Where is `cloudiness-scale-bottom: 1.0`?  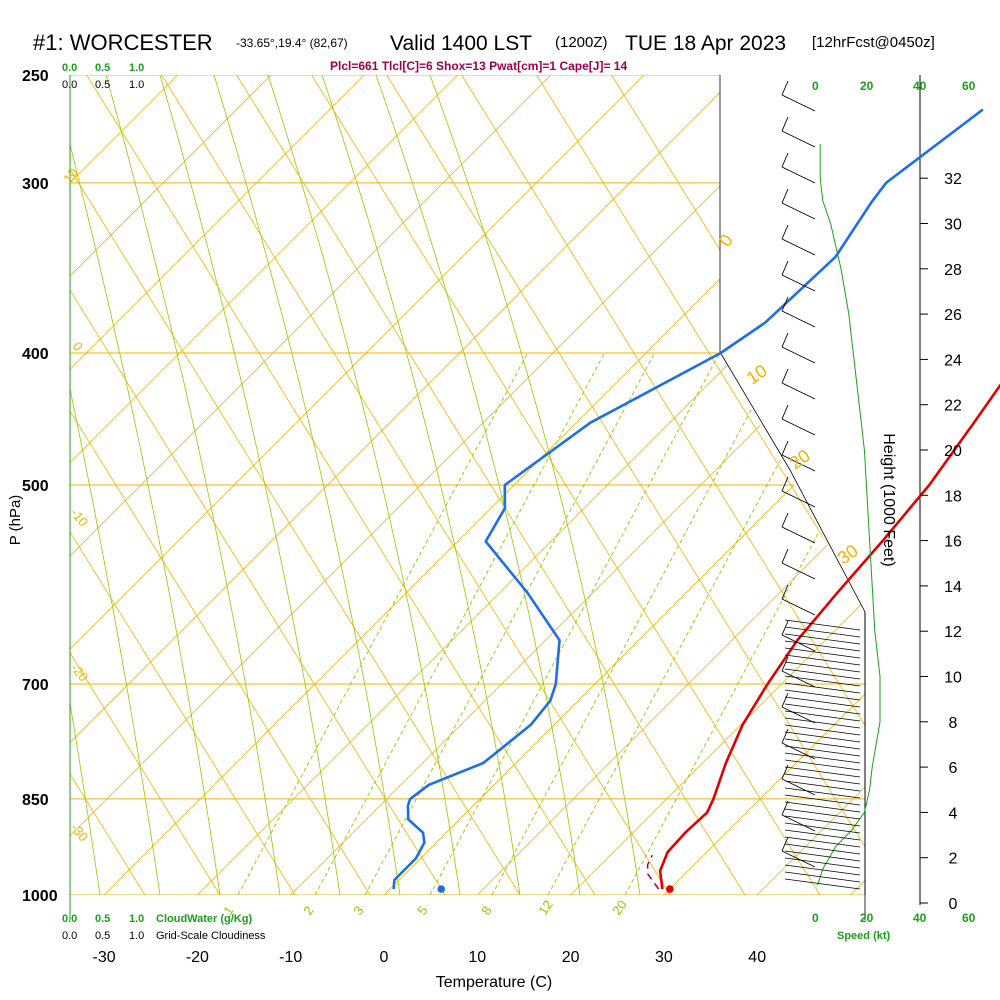 cloudiness-scale-bottom: 1.0 is located at coordinates (136, 936).